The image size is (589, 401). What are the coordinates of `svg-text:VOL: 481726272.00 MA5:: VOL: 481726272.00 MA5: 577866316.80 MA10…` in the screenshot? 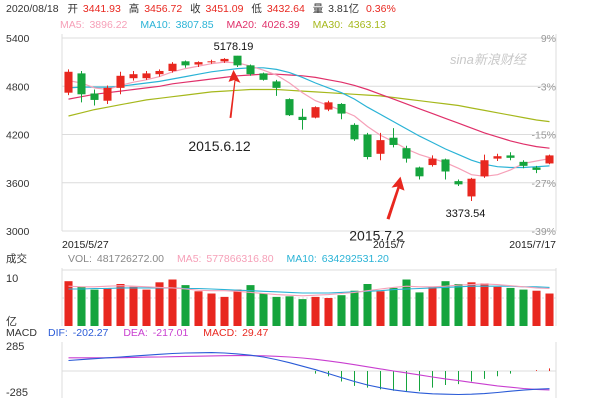 It's located at (228, 259).